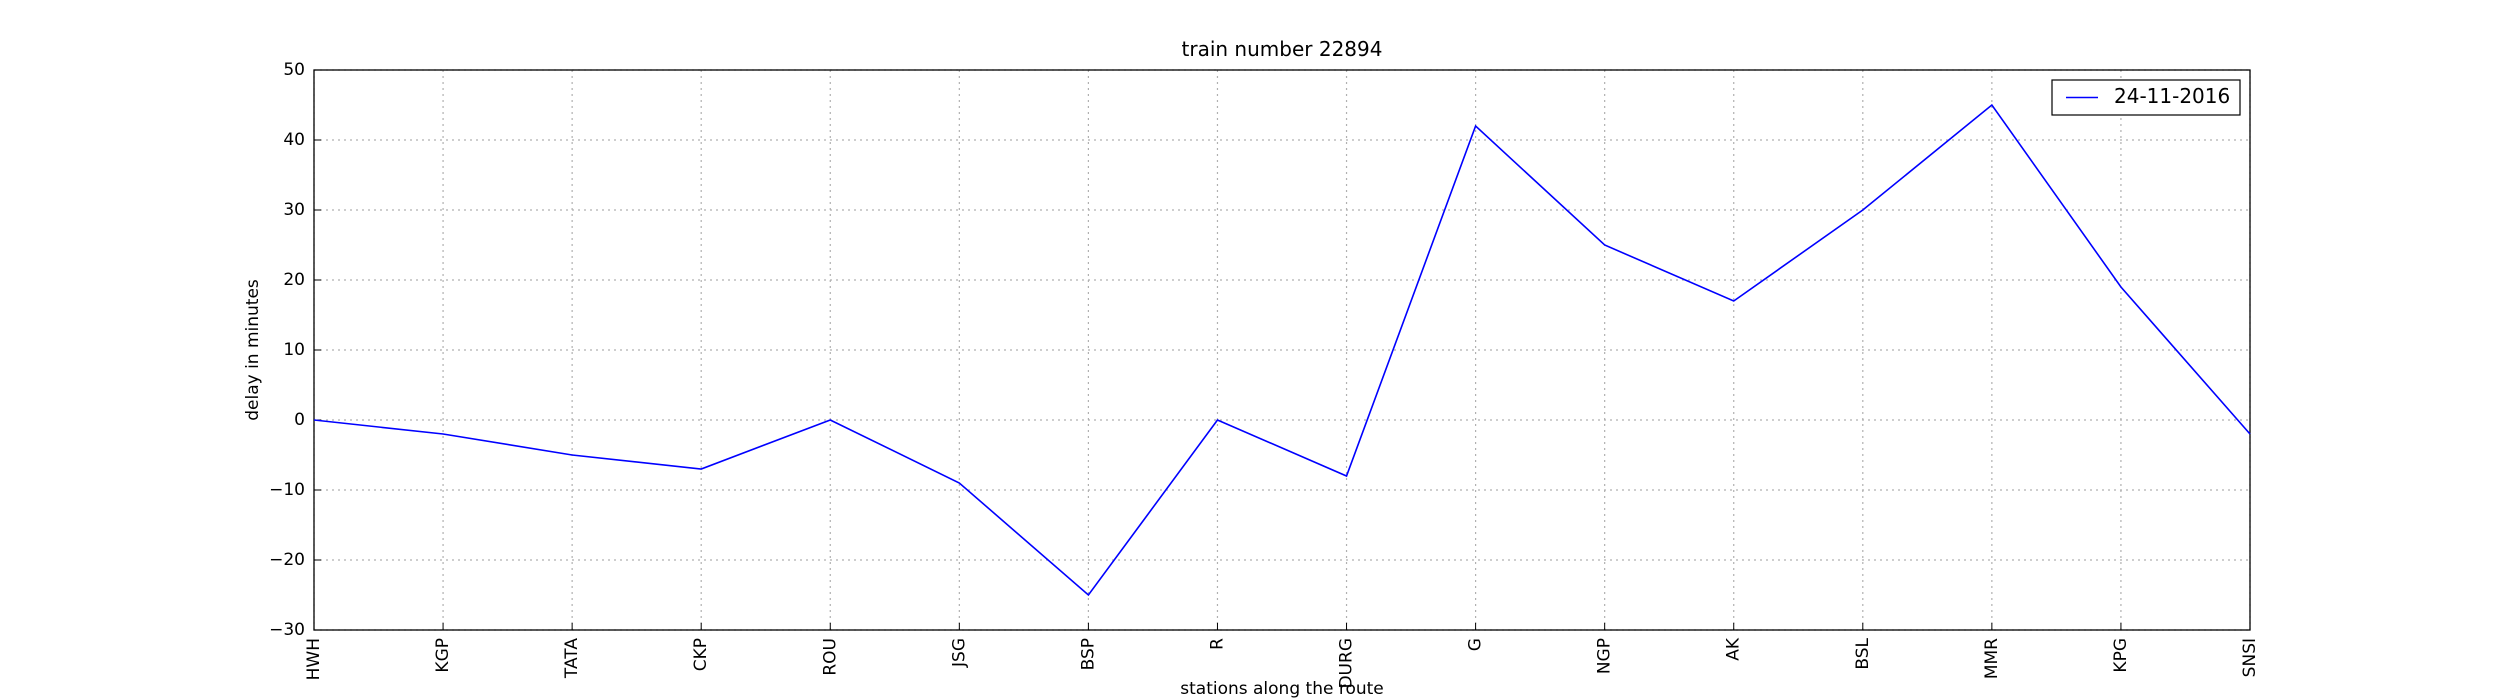 This screenshot has height=700, width=2500. What do you see at coordinates (1734, 649) in the screenshot?
I see `x-tick-label: AK` at bounding box center [1734, 649].